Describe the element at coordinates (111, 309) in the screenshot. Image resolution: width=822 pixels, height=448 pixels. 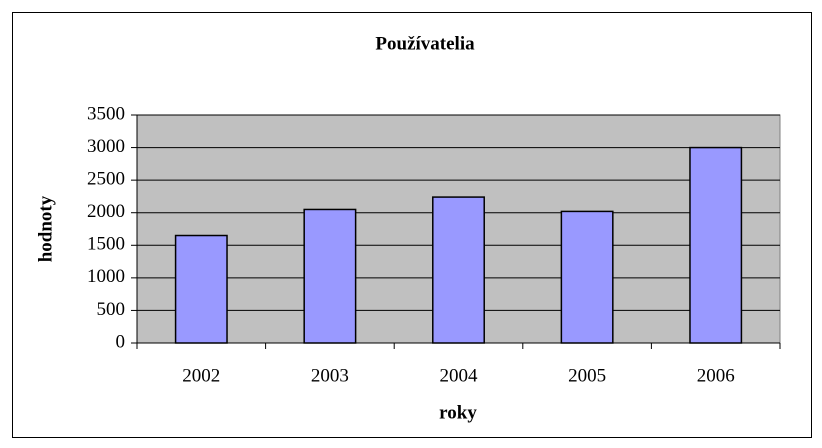
I see `y-tick-label: 500` at that location.